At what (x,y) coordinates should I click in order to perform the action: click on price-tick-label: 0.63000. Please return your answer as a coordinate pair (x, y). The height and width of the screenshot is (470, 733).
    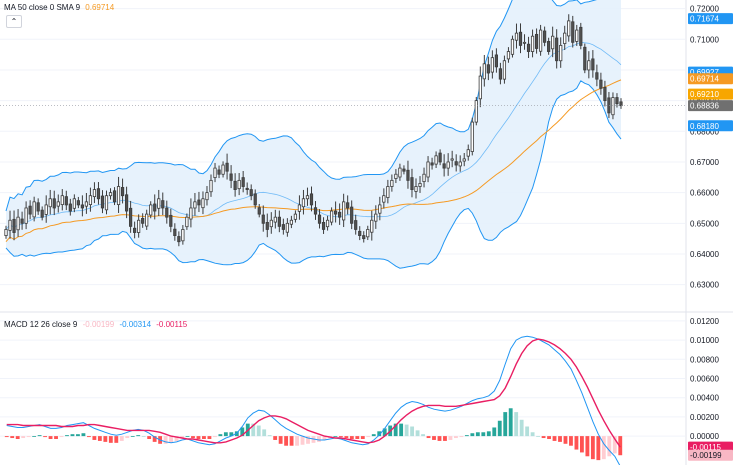
    Looking at the image, I should click on (704, 285).